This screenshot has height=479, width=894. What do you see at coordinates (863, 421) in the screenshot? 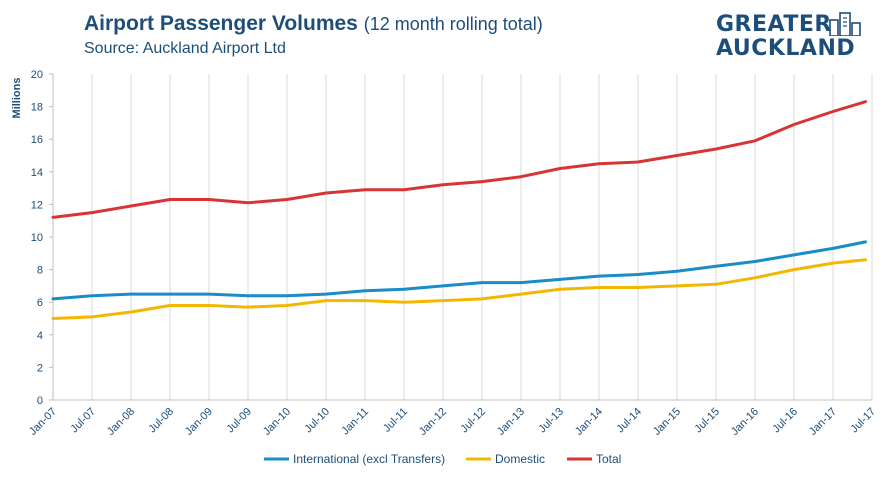
I see `x-tick-label: Jul-17` at bounding box center [863, 421].